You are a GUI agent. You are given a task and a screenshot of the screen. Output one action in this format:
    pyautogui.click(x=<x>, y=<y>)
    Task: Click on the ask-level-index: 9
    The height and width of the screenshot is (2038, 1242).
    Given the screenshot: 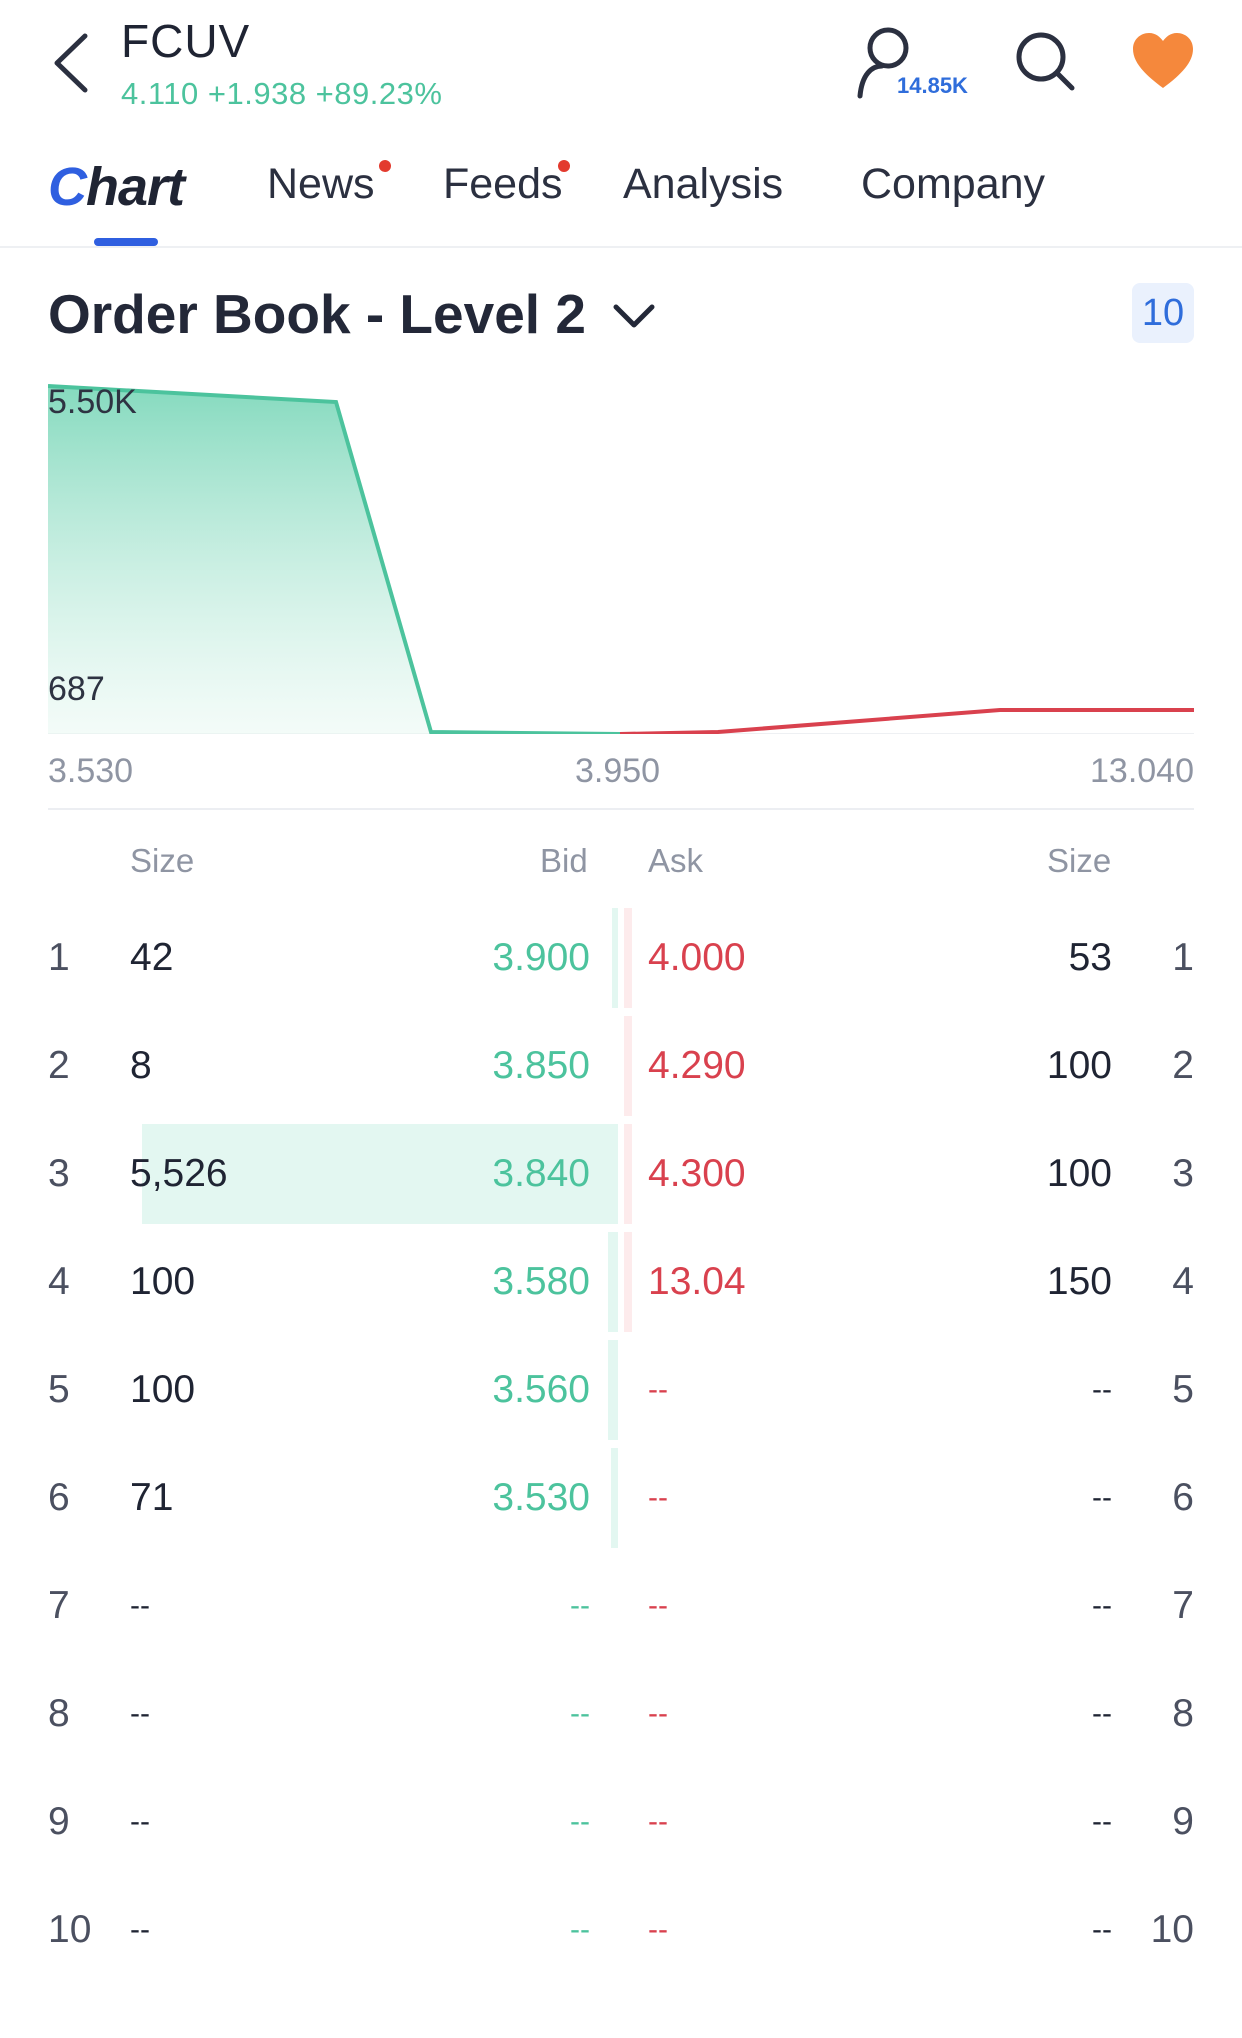 What is the action you would take?
    pyautogui.click(x=1183, y=1821)
    